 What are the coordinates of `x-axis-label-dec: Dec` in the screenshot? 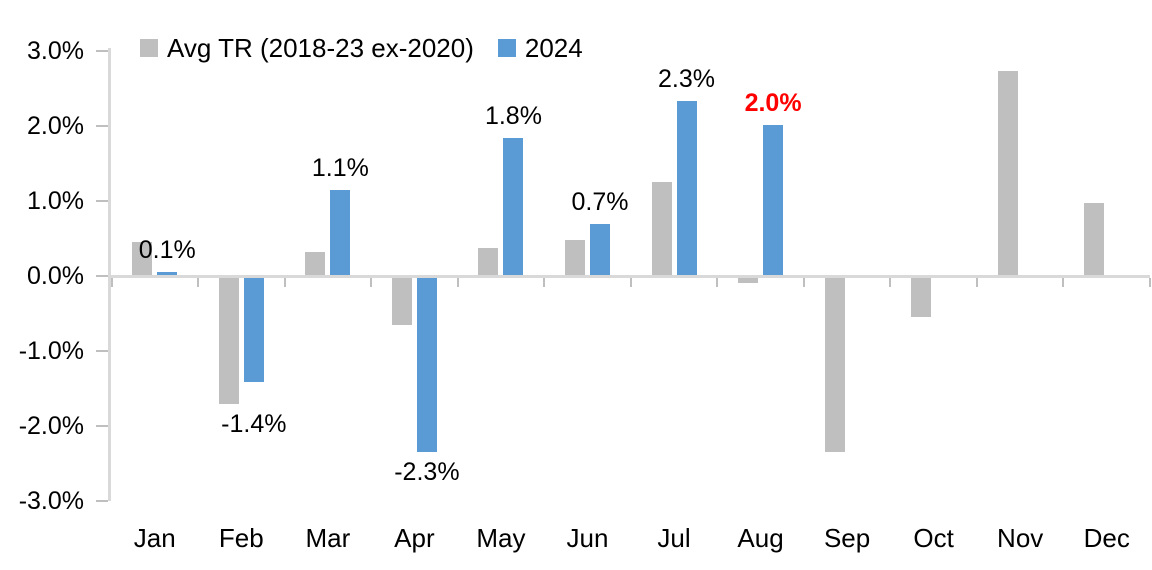 It's located at (1106, 538).